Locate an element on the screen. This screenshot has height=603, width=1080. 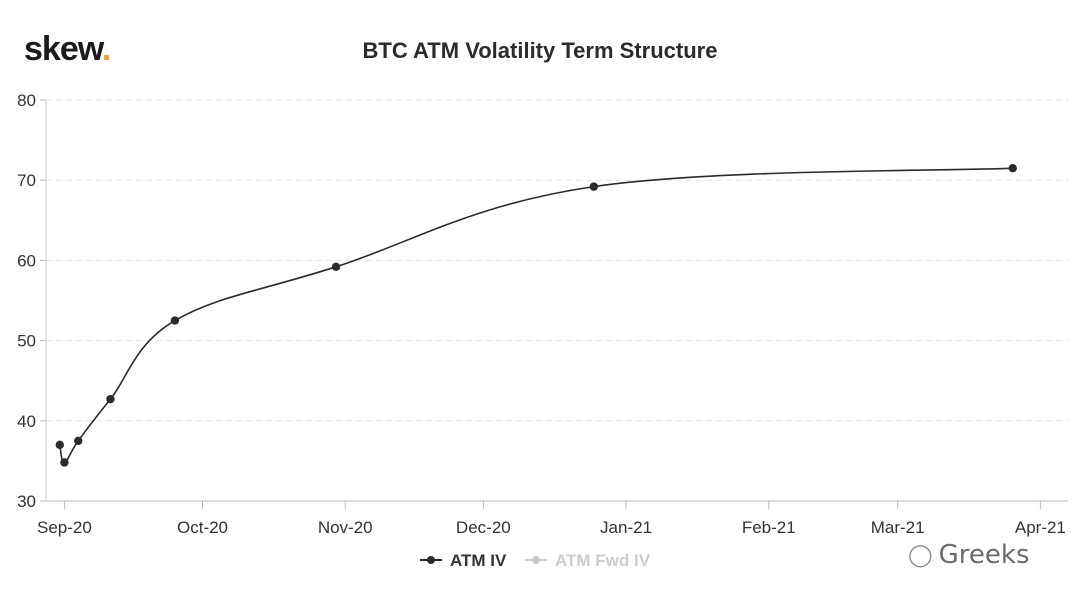
x-tick-label-Apr-21: Apr-21 is located at coordinates (1040, 527).